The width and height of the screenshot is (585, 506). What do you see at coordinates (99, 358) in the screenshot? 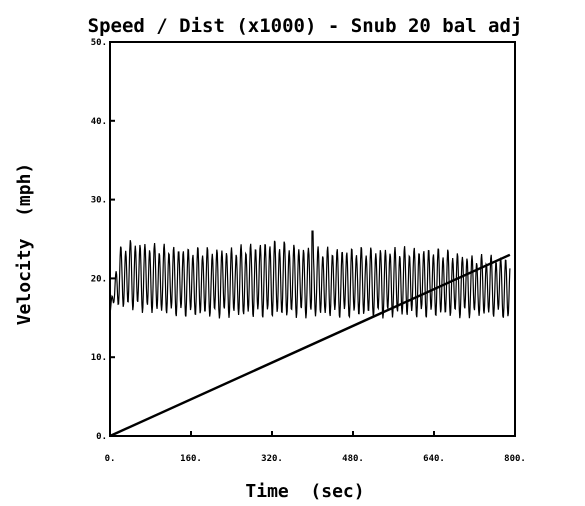
I see `y-tick-label: 10.` at bounding box center [99, 358].